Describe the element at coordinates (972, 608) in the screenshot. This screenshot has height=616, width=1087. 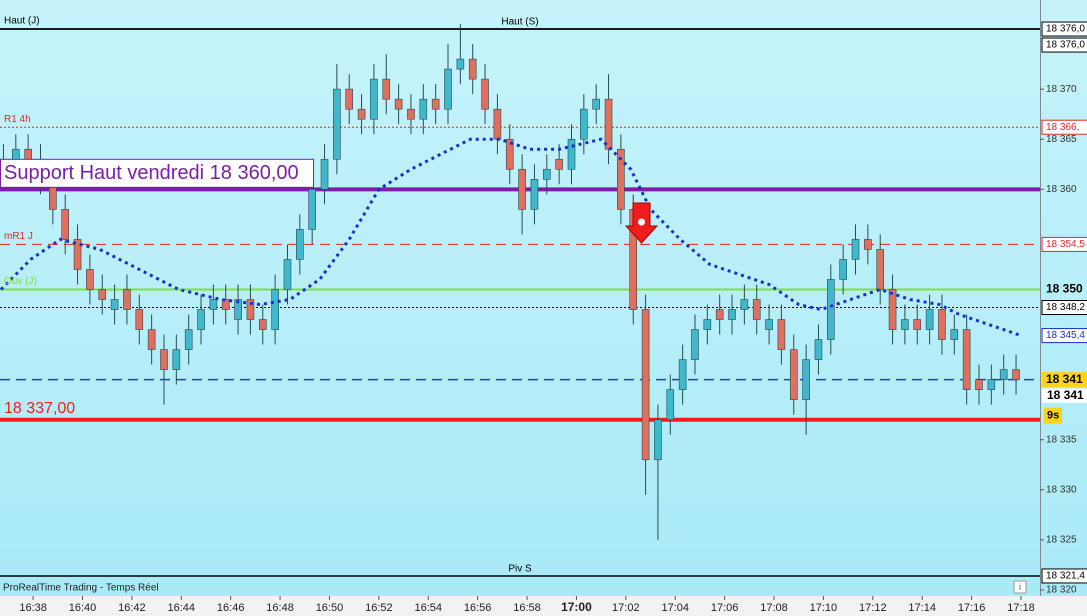
I see `x-tick-label: 17:16` at that location.